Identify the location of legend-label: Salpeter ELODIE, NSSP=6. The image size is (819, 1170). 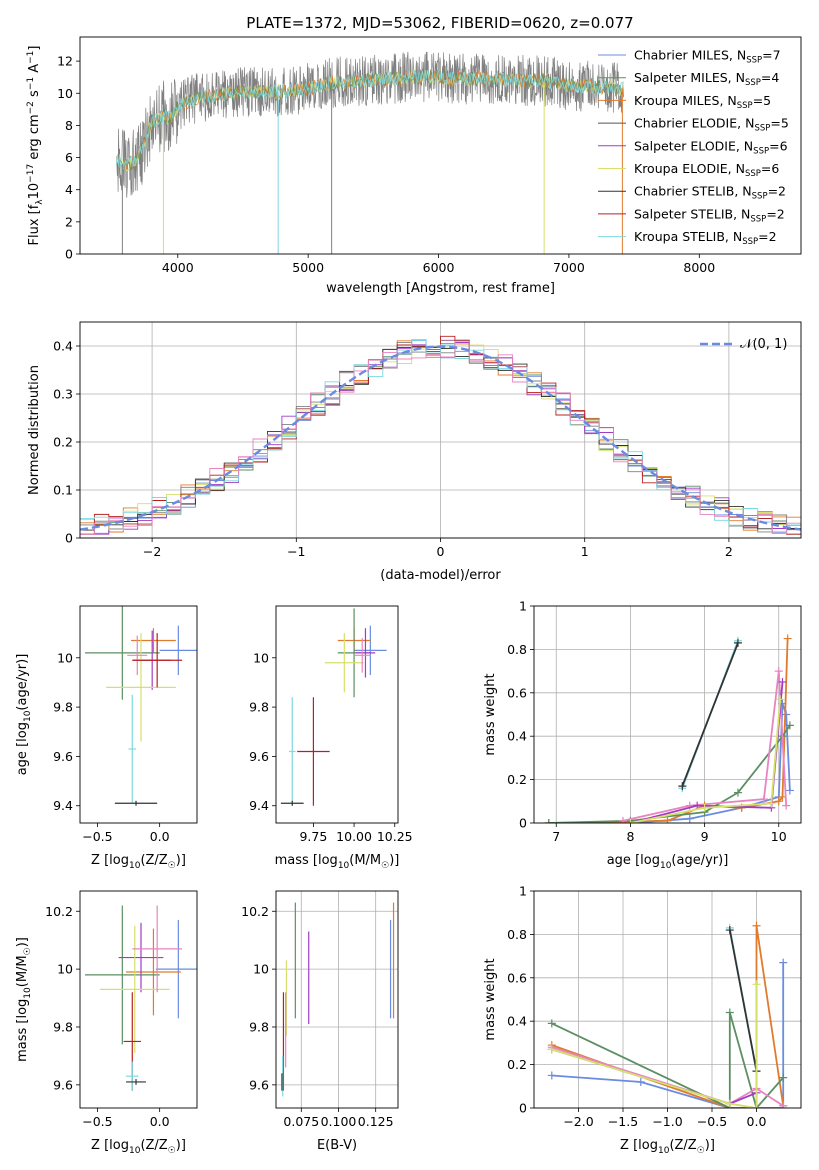
(711, 147).